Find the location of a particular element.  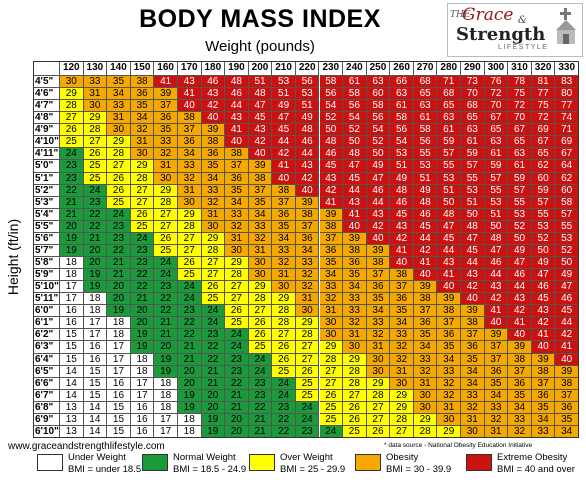

bmi-cell: 43 is located at coordinates (402, 226).